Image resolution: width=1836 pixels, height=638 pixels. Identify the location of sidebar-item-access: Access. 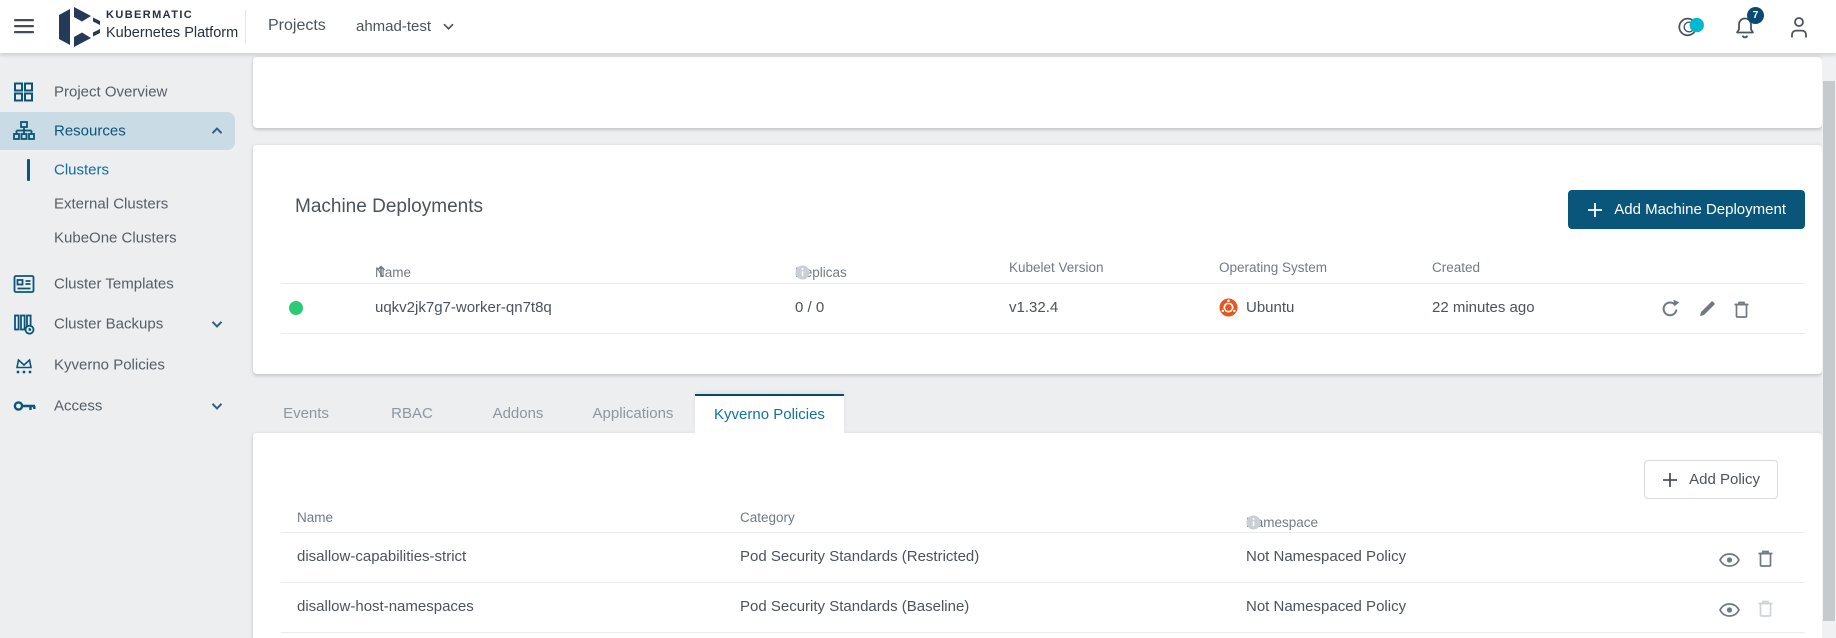
(118, 406).